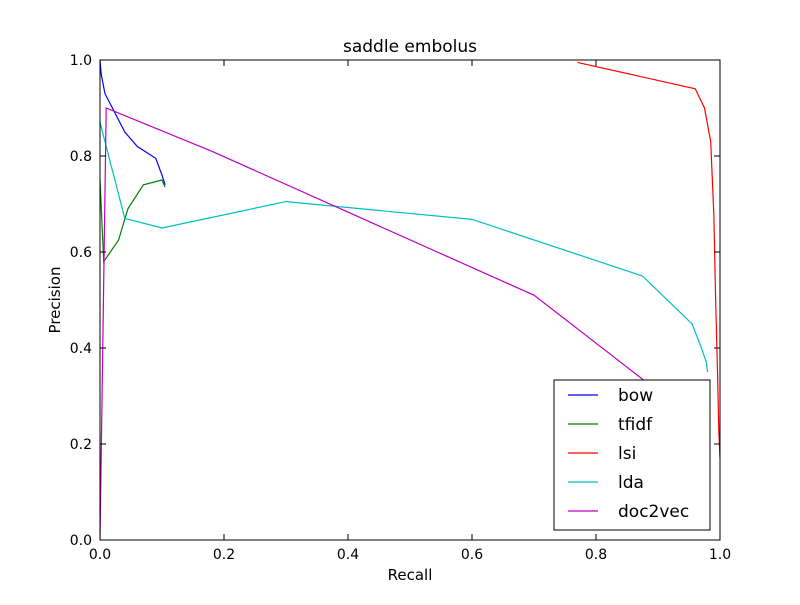 The height and width of the screenshot is (605, 800). What do you see at coordinates (133, 122) in the screenshot?
I see `series-line-bow` at bounding box center [133, 122].